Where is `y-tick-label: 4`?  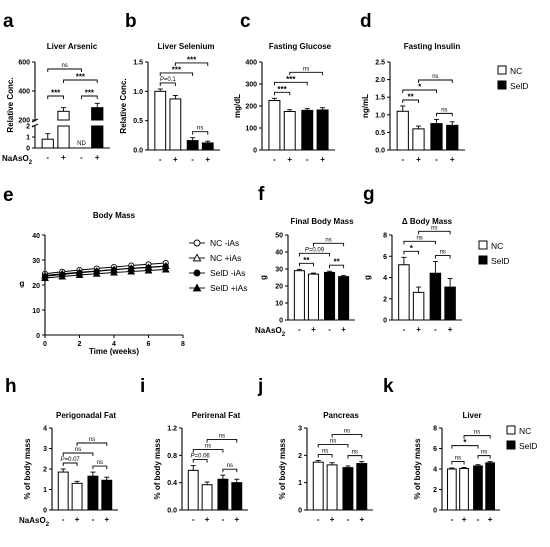 y-tick-label: 4 is located at coordinates (45, 429).